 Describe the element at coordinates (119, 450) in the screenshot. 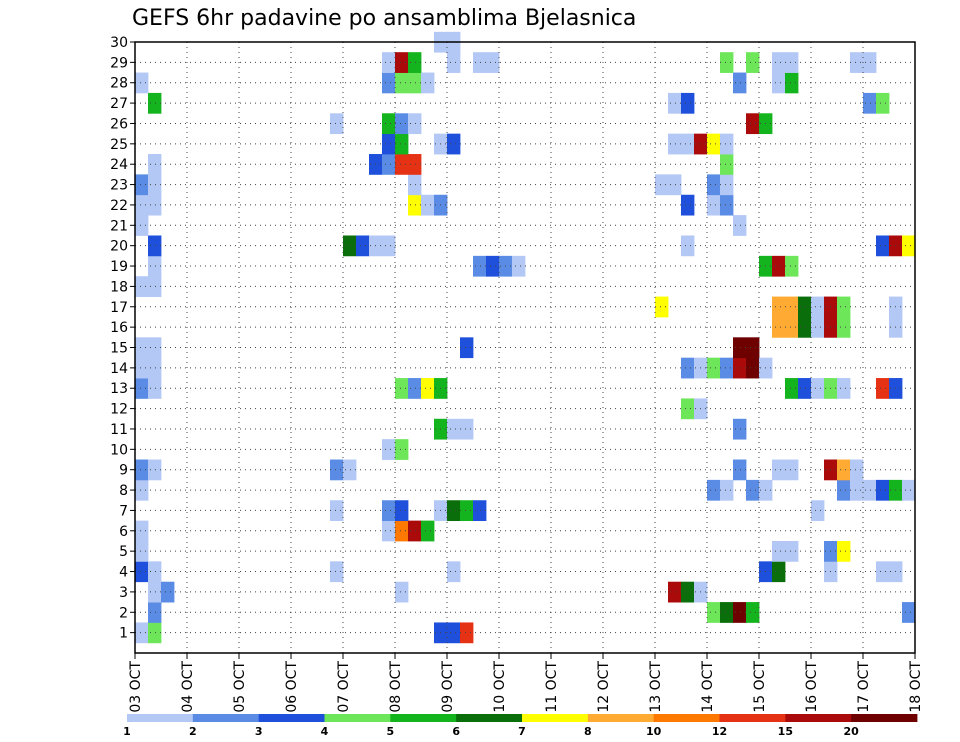

I see `y-tick-label: 10` at that location.